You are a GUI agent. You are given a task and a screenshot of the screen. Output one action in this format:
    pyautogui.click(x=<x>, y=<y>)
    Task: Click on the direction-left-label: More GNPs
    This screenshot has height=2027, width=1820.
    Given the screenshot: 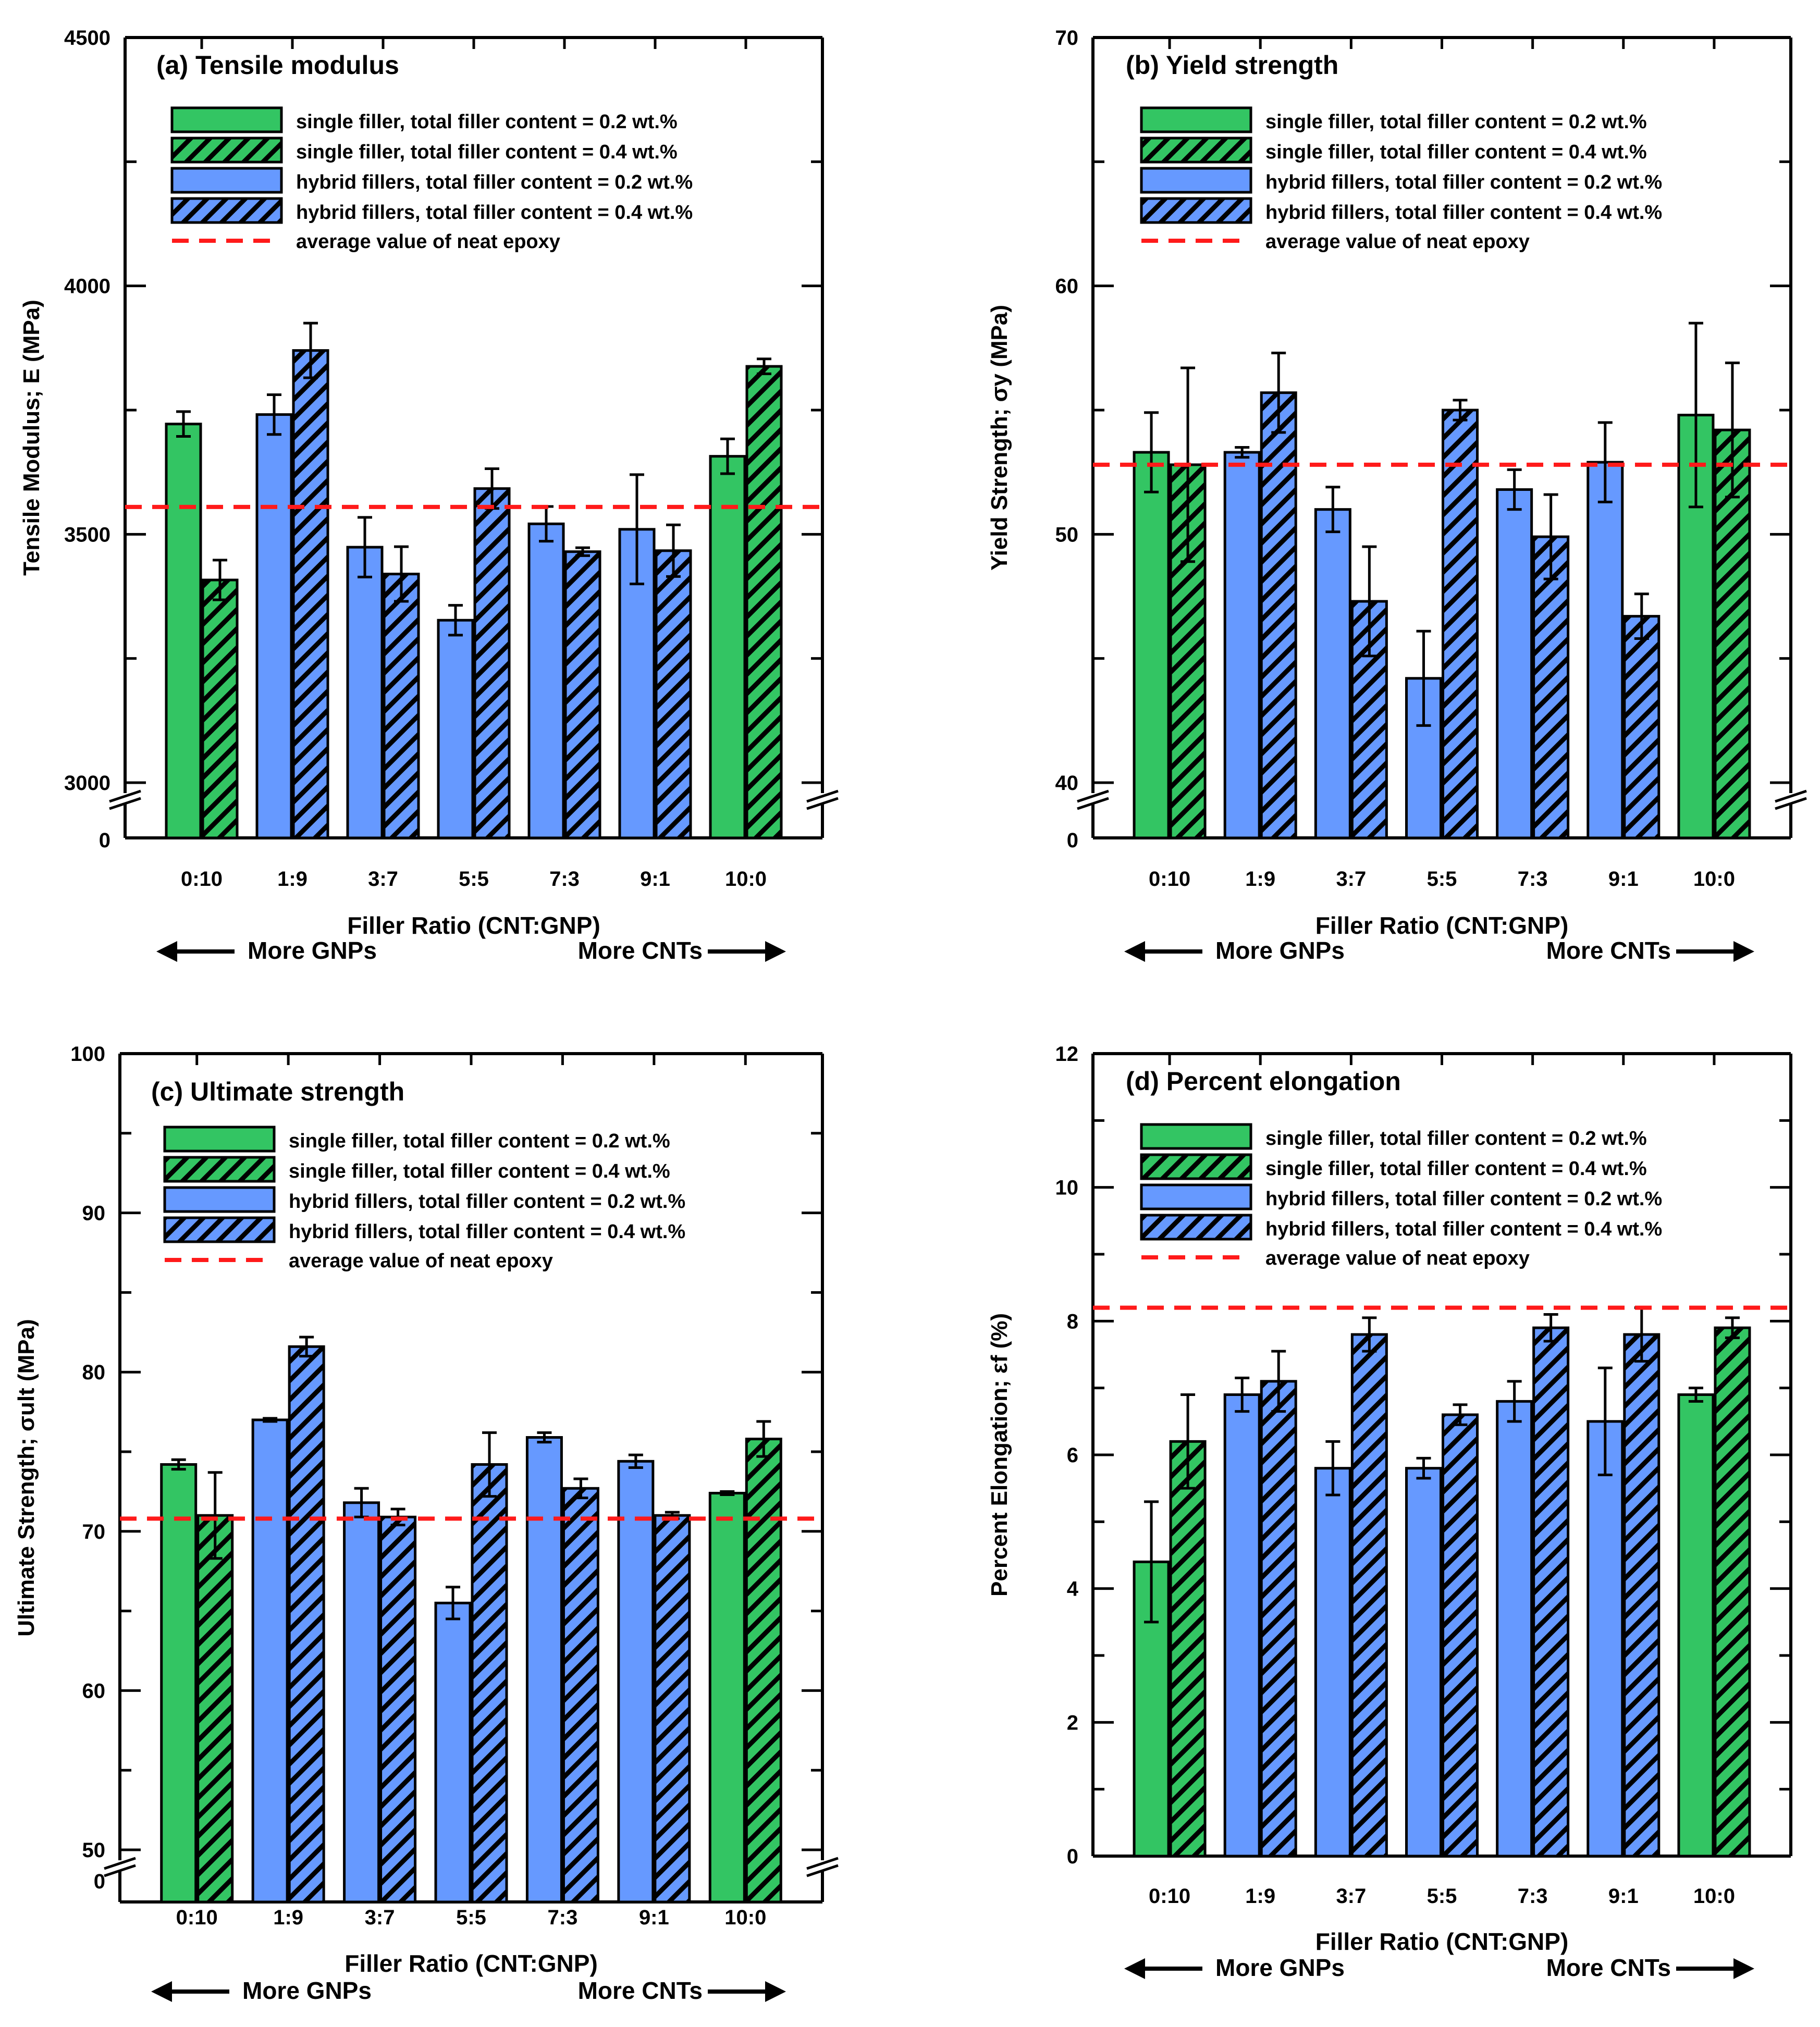 What is the action you would take?
    pyautogui.click(x=1280, y=950)
    